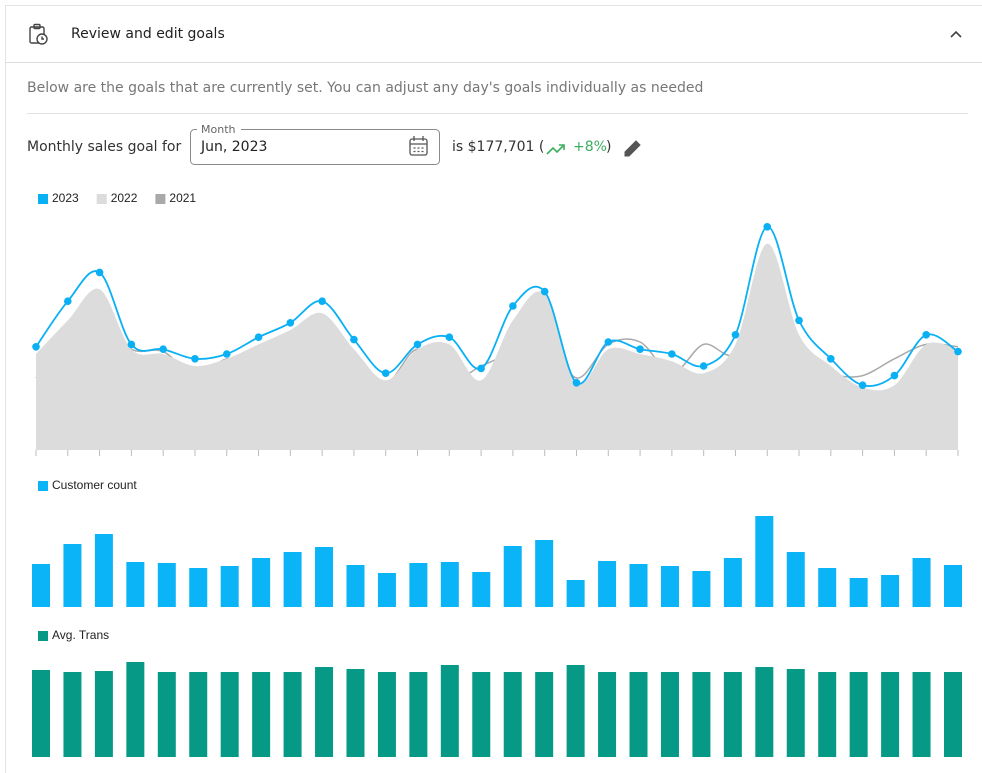  I want to click on goal-change: +8%, so click(590, 147).